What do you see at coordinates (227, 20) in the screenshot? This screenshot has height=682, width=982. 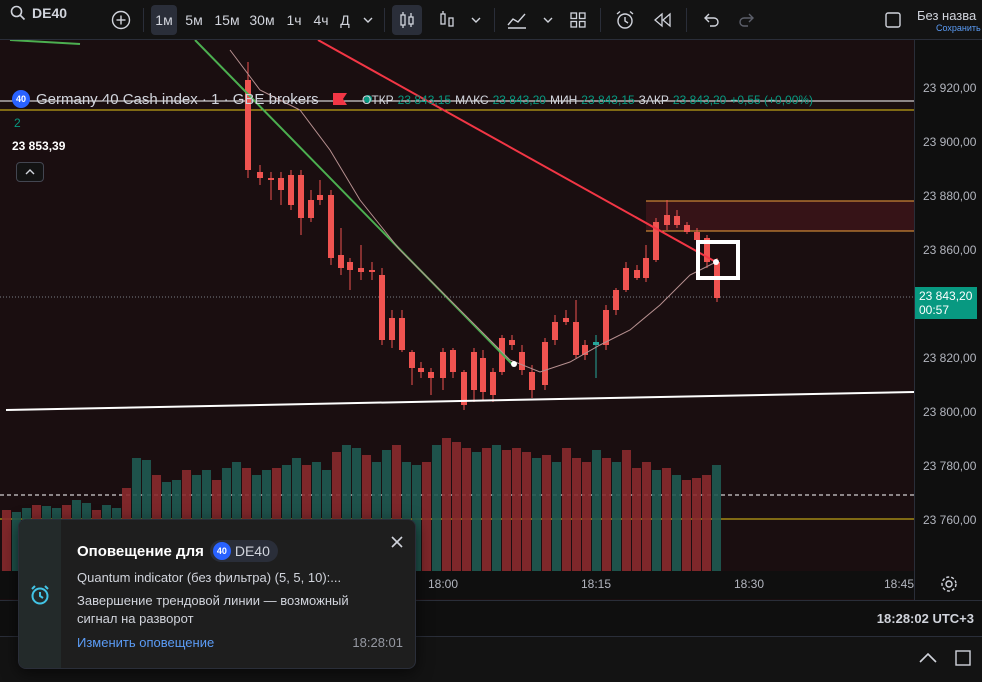 I see `timeframe-15m: 15м` at bounding box center [227, 20].